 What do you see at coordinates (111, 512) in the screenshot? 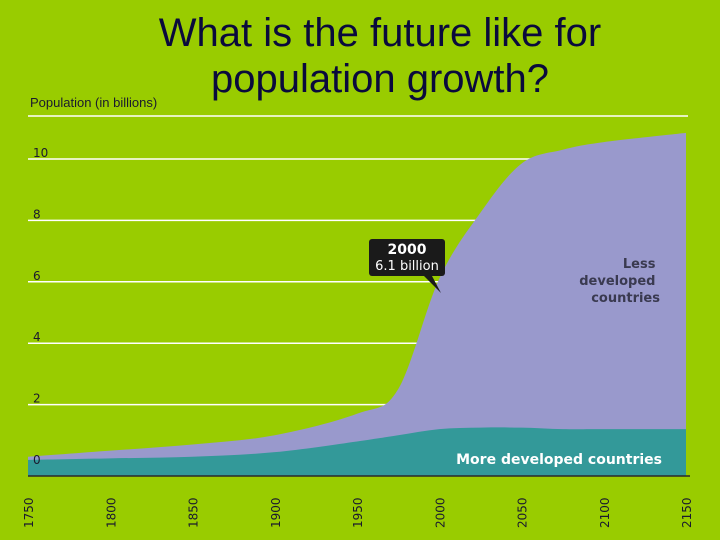
I see `x-tick-label: 1800` at bounding box center [111, 512].